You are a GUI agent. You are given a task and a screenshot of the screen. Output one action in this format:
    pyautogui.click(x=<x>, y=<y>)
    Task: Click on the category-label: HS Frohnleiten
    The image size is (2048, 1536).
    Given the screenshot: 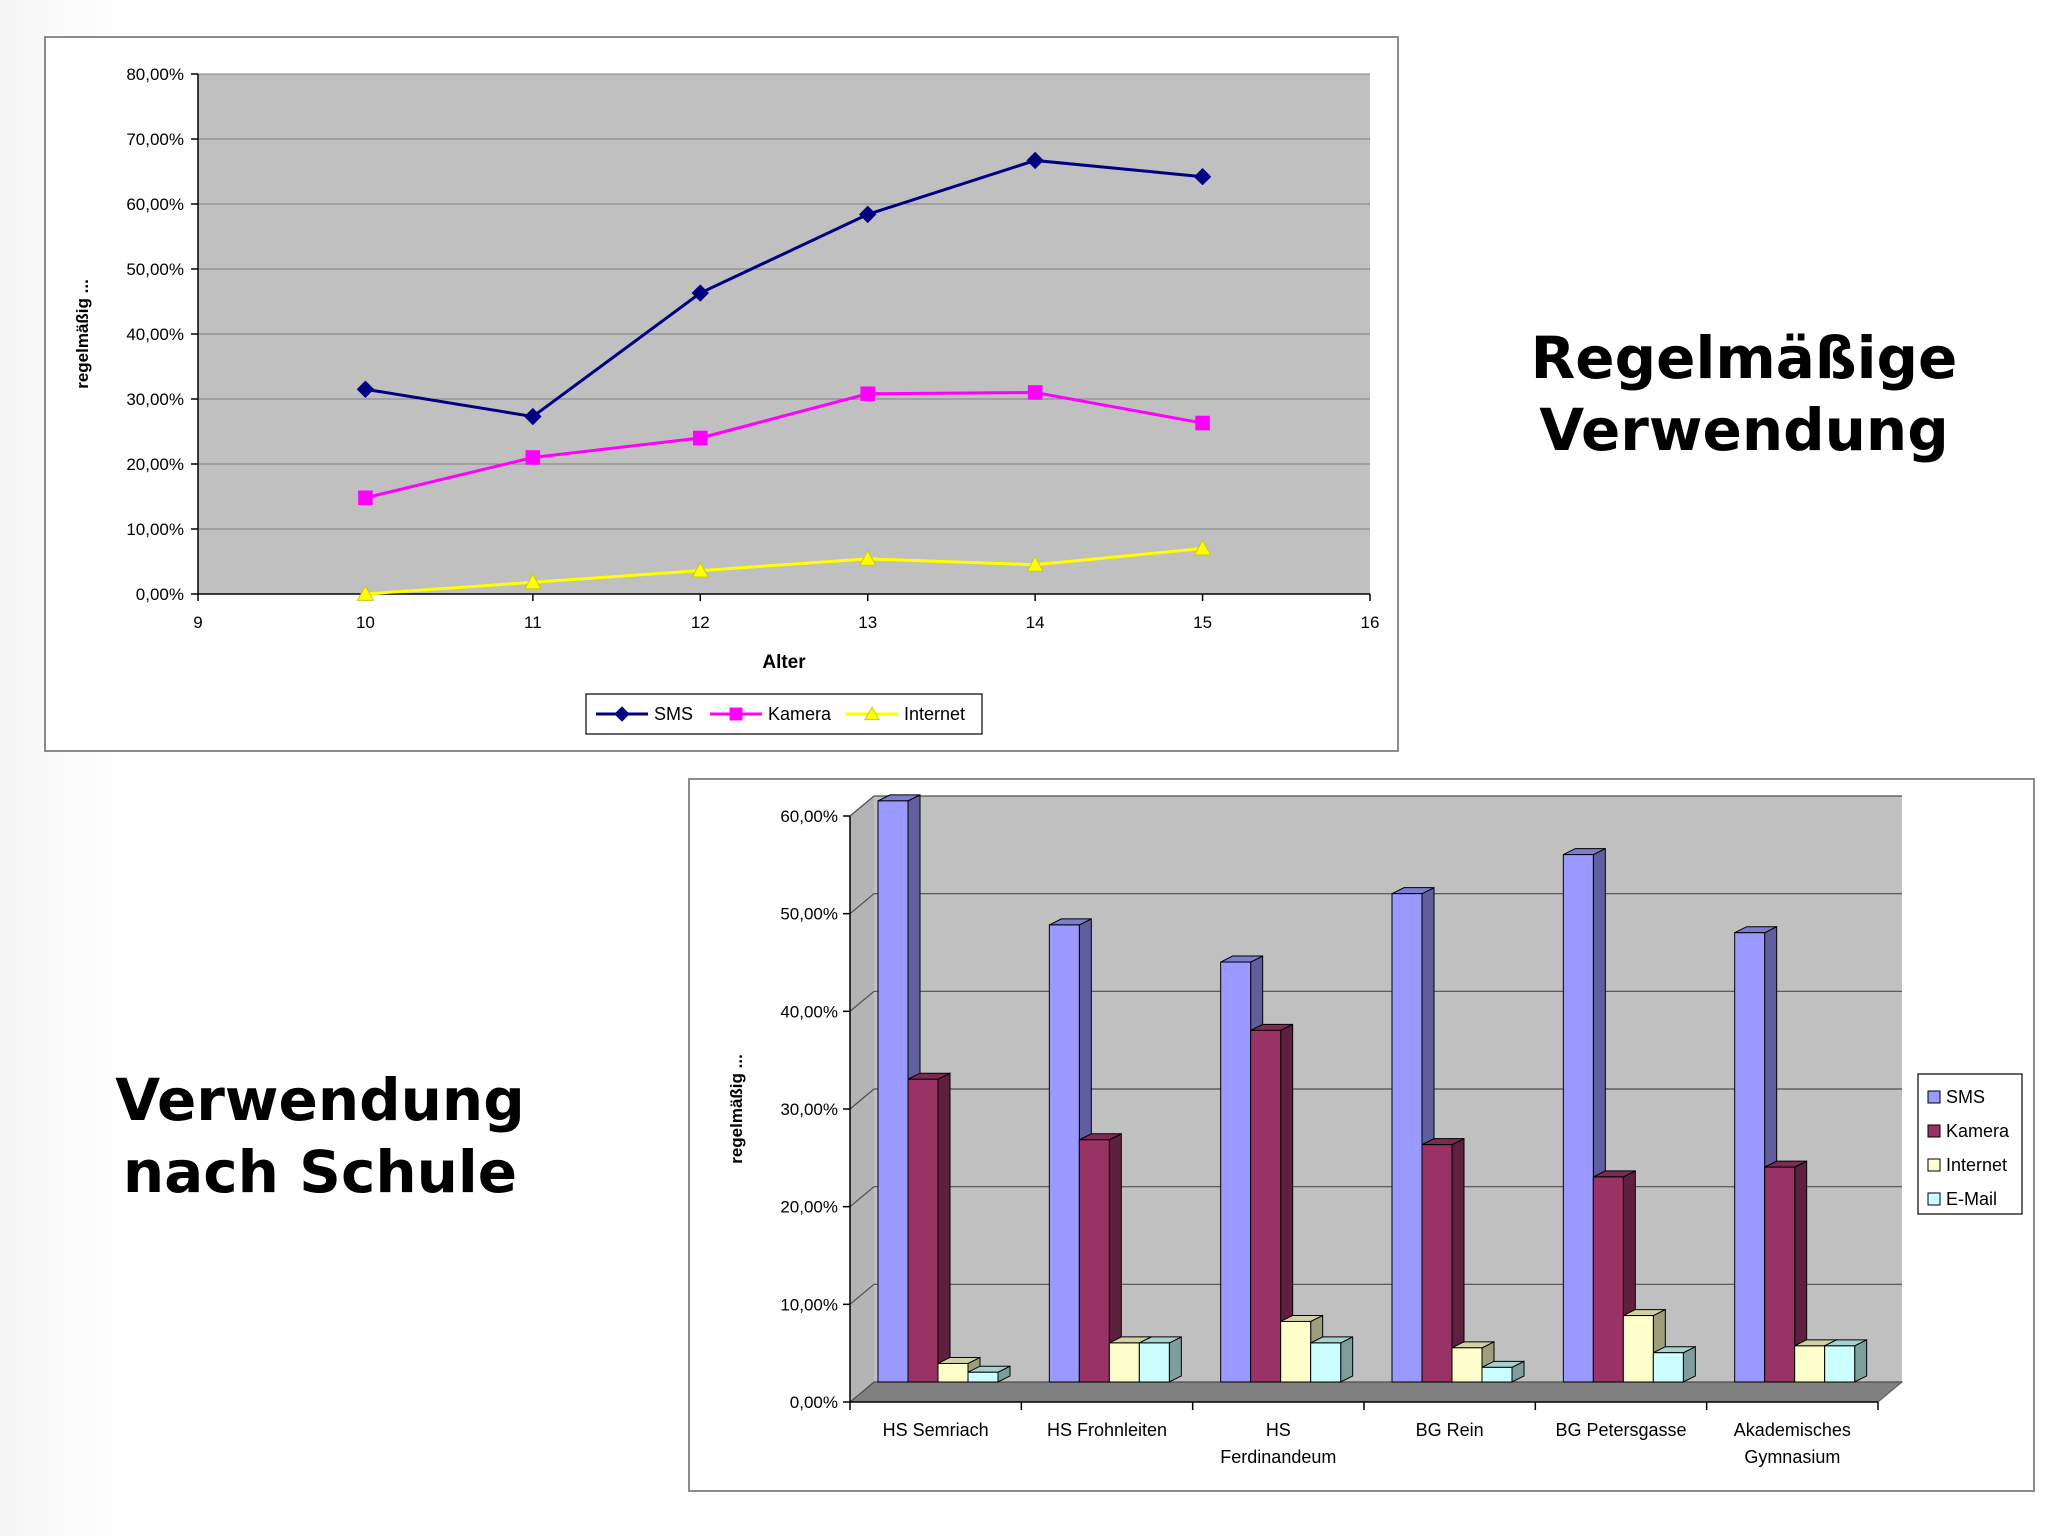 What is the action you would take?
    pyautogui.click(x=1107, y=1430)
    